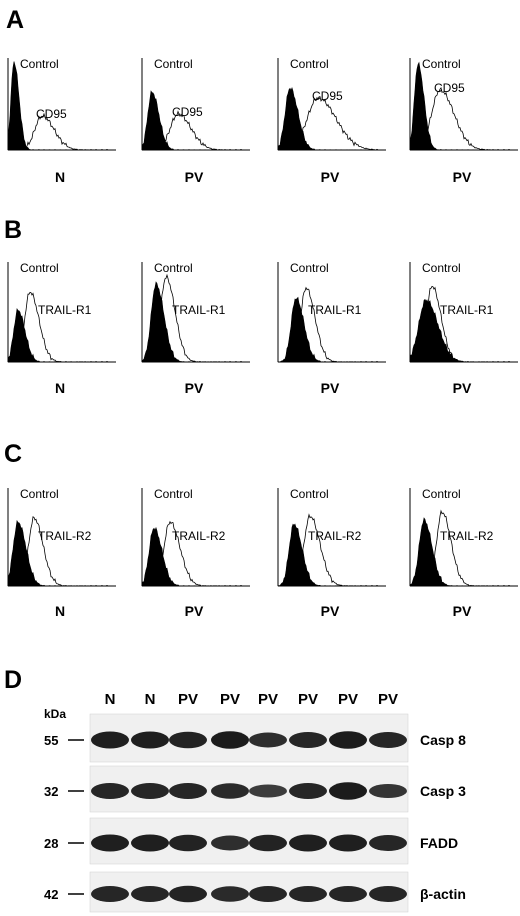  What do you see at coordinates (15, 20) in the screenshot?
I see `panel-letter-a: A` at bounding box center [15, 20].